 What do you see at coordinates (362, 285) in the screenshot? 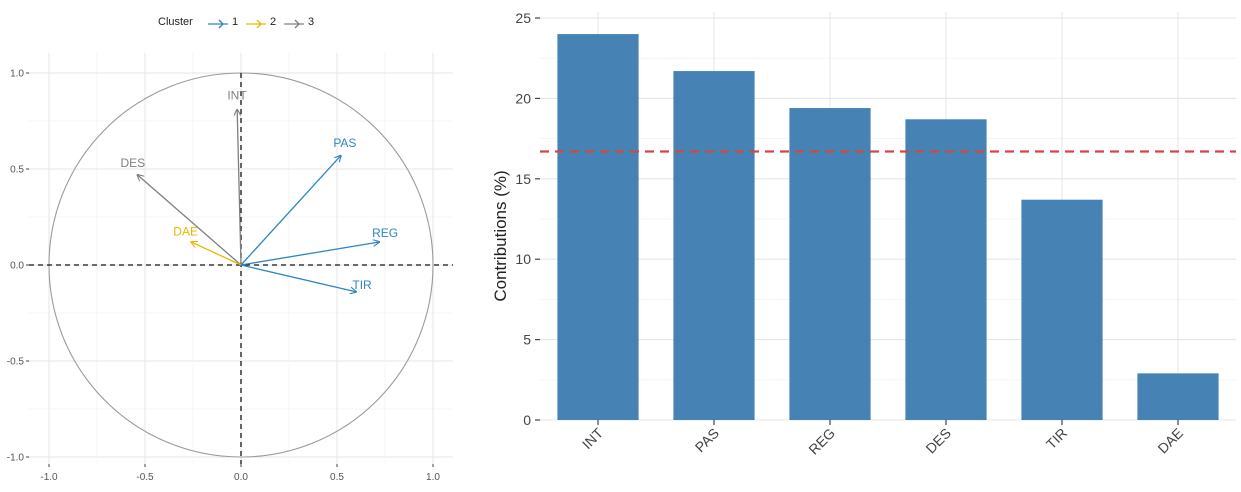
I see `vector-label: TIR` at bounding box center [362, 285].